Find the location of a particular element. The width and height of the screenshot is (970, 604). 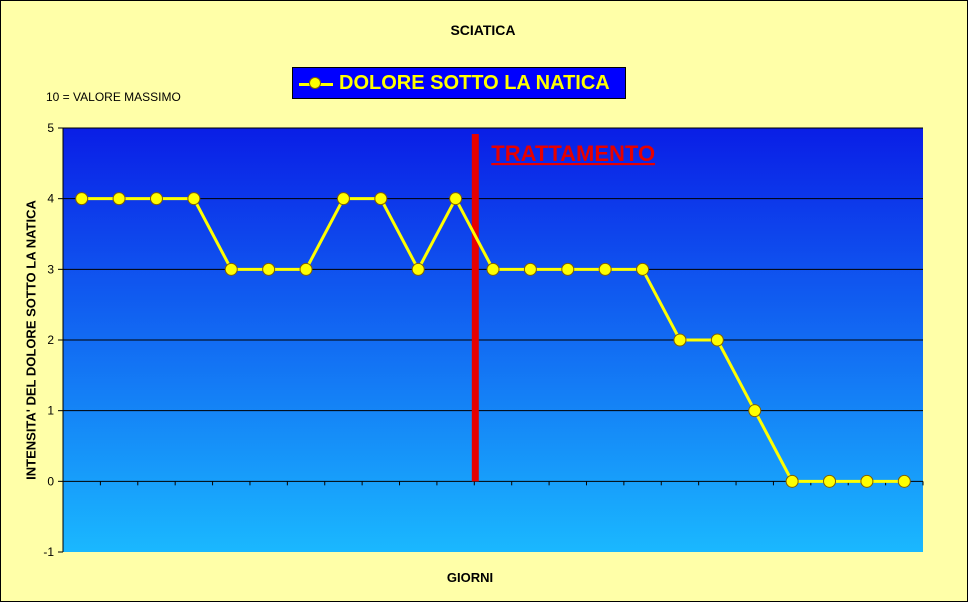

max-value-note: 10 = VALORE MASSIMO is located at coordinates (113, 97).